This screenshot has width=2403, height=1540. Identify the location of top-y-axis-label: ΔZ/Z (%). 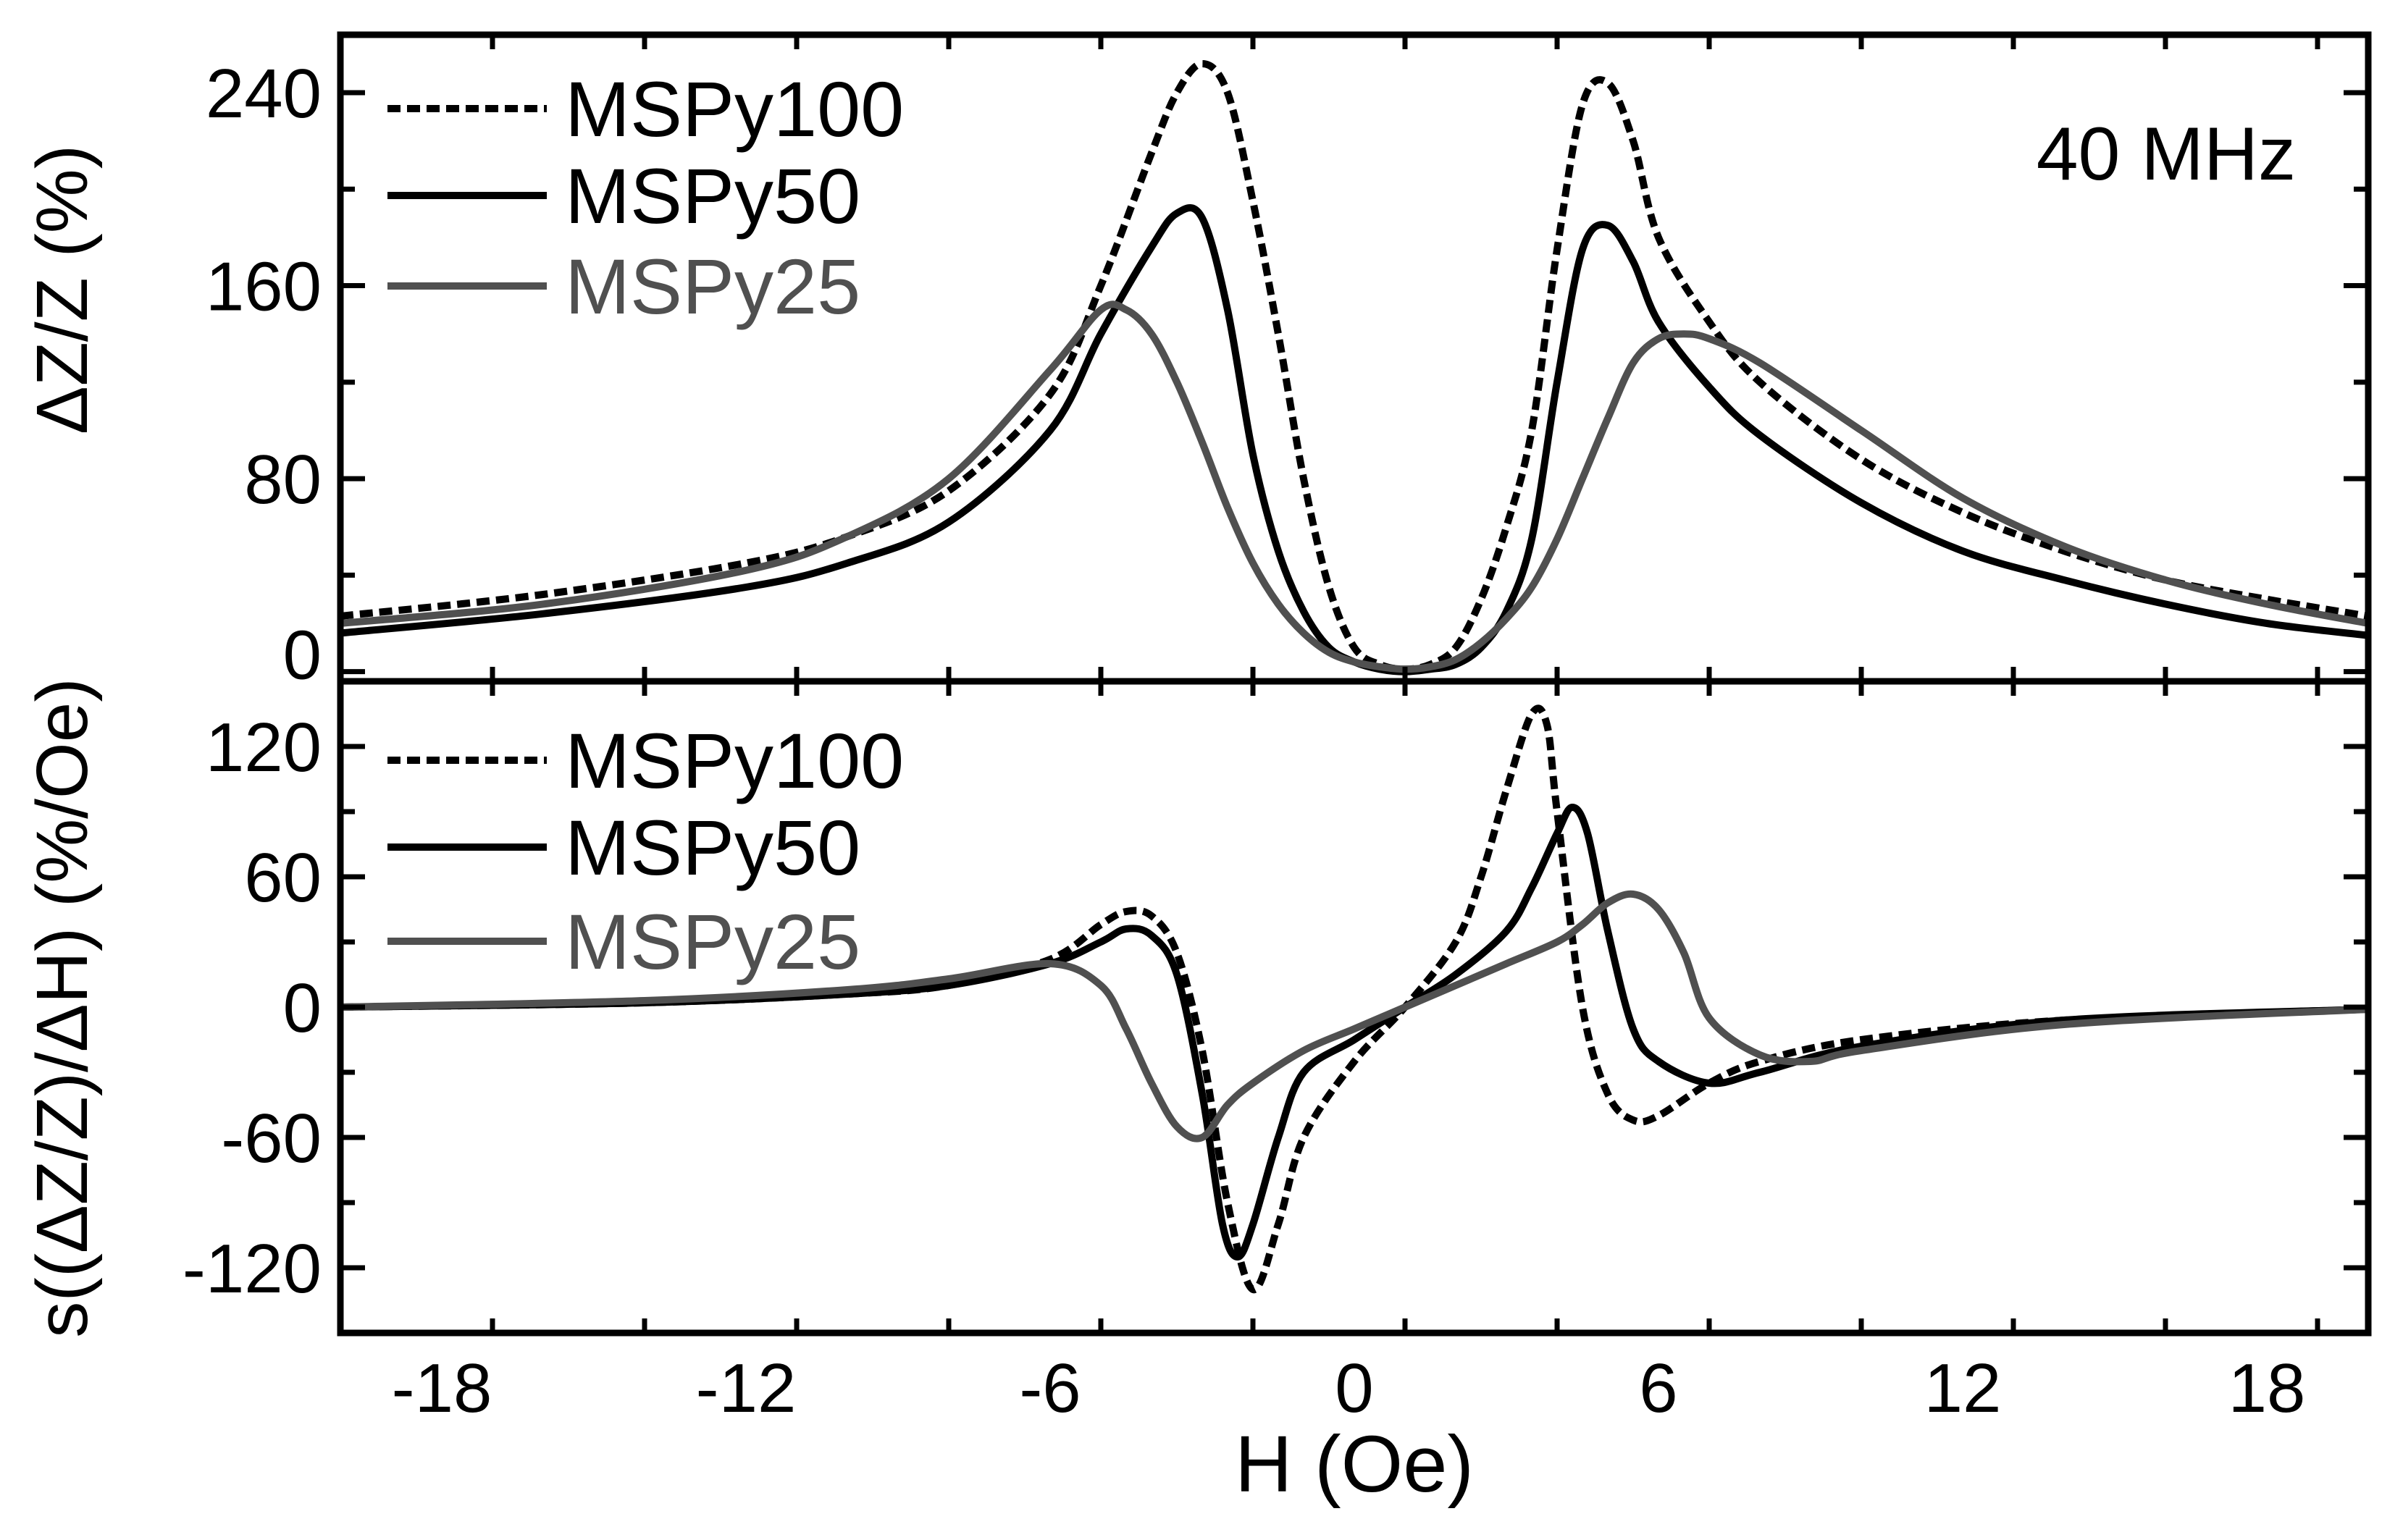
(63, 290).